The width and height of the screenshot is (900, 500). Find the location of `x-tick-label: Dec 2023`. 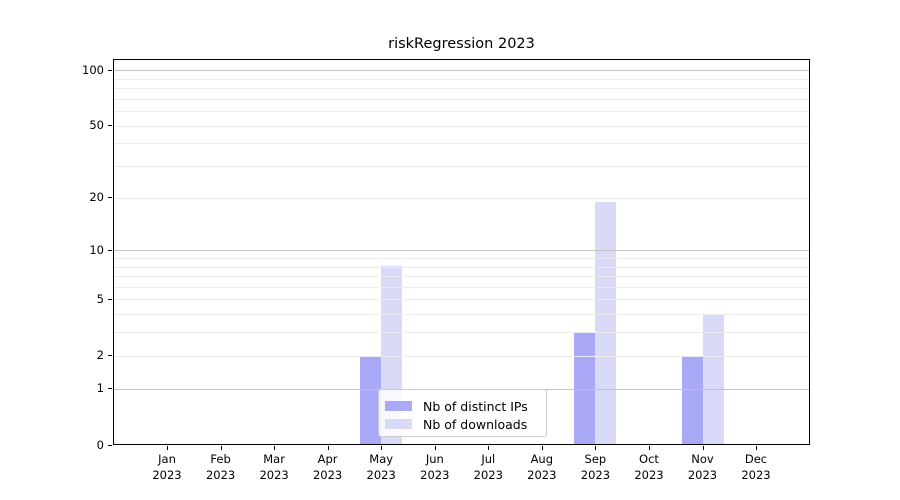

x-tick-label: Dec 2023 is located at coordinates (756, 467).